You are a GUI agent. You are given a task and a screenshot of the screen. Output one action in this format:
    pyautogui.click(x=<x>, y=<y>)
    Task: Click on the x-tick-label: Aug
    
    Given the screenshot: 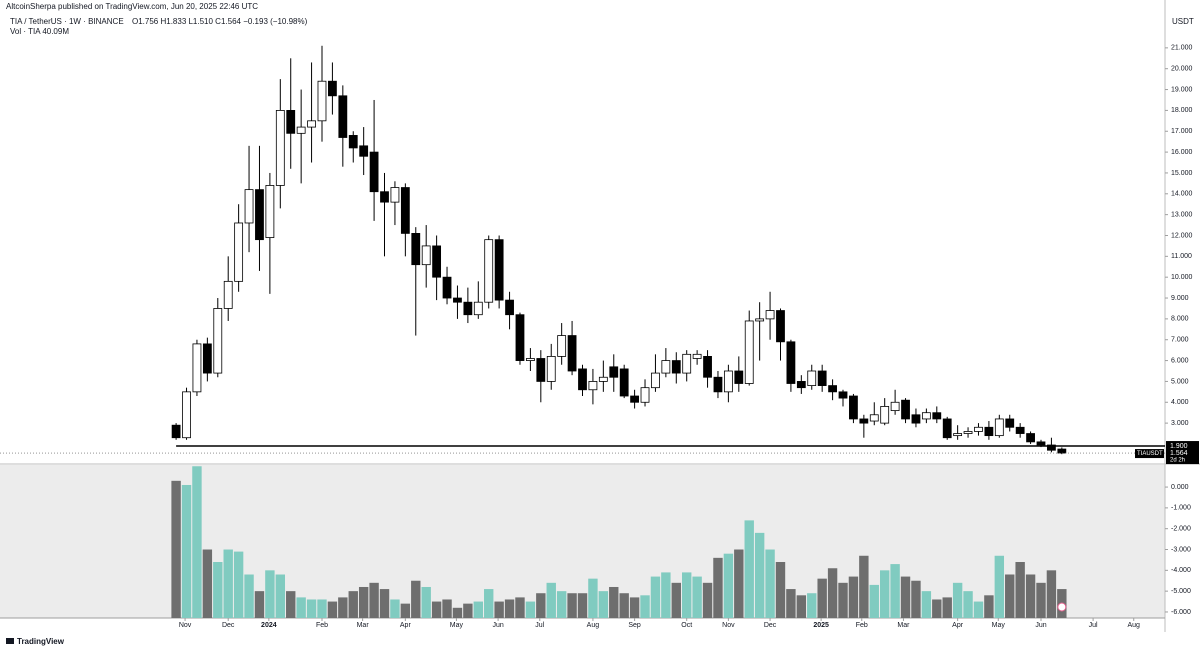 What is the action you would take?
    pyautogui.click(x=593, y=625)
    